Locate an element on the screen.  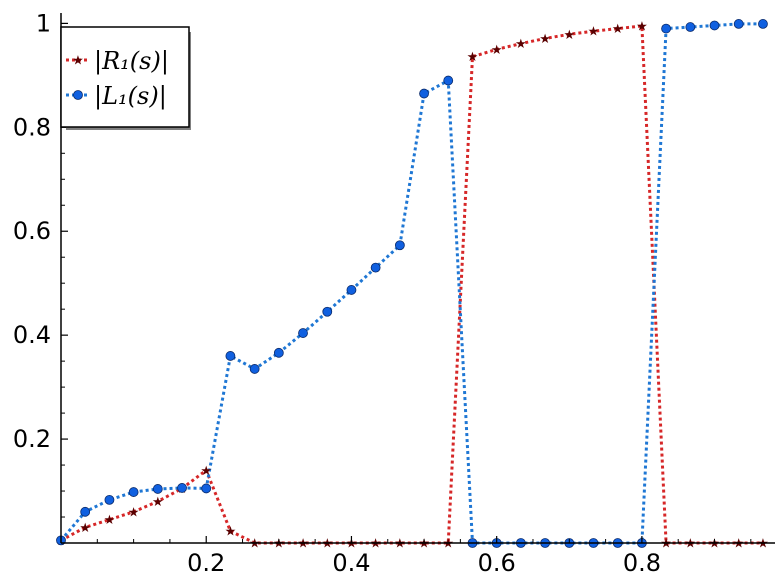
legend-star-marker-r1: ★ is located at coordinates (78, 61).